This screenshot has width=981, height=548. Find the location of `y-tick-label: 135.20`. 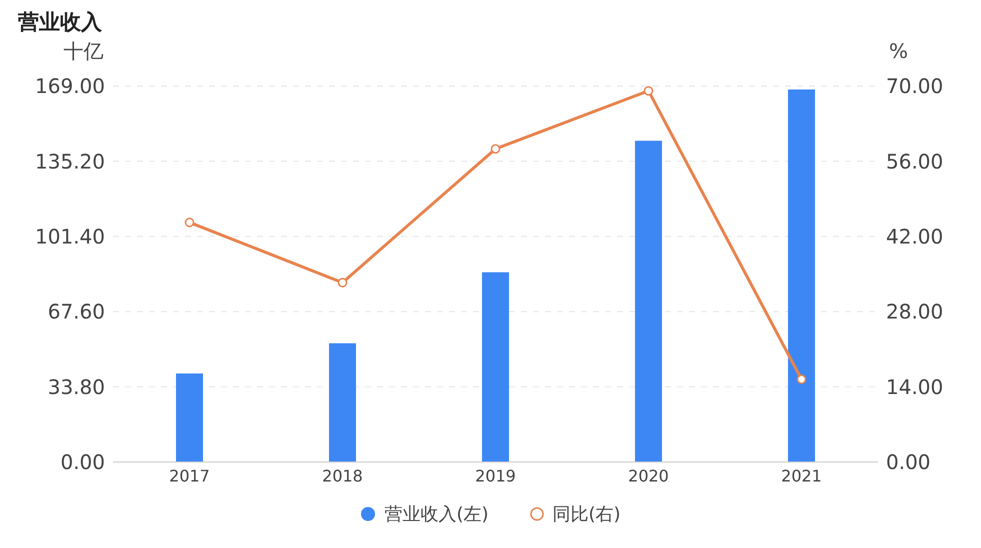

y-tick-label: 135.20 is located at coordinates (70, 161).